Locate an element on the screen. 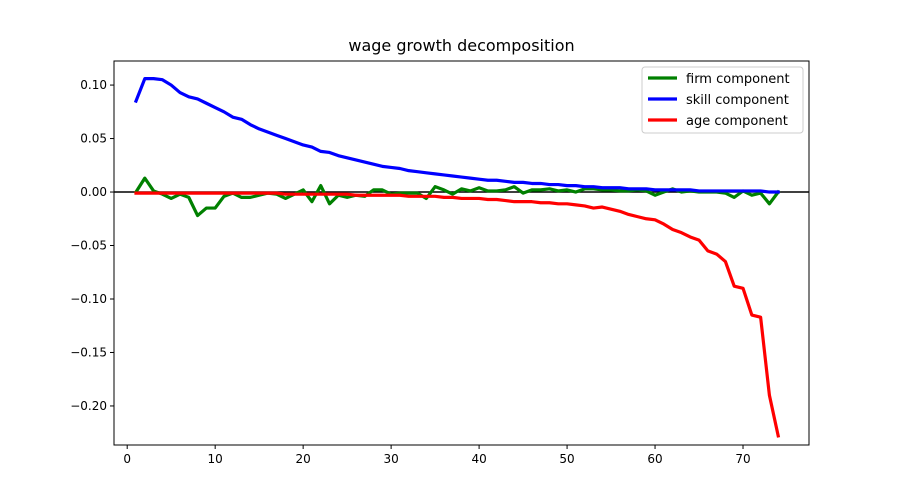 This screenshot has width=900, height=500. y-tick-label: −0.05 is located at coordinates (88, 246).